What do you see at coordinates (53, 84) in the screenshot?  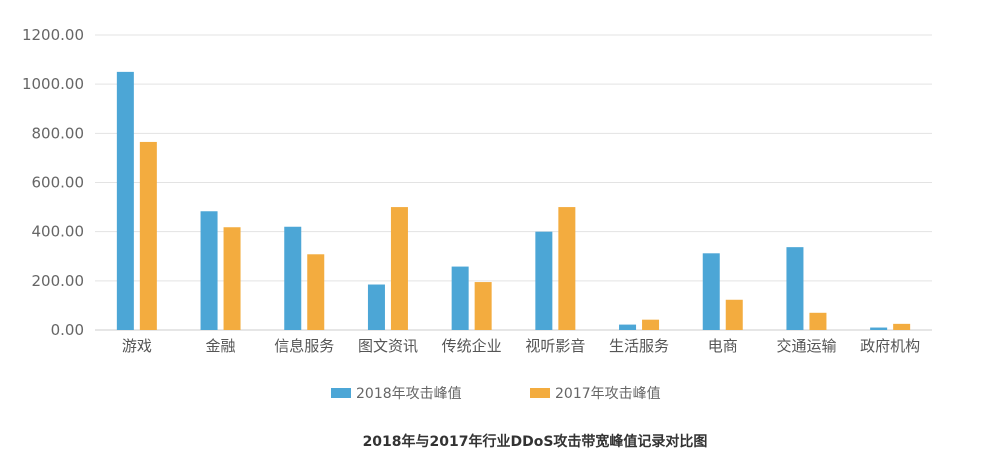 I see `y-tick-label: 1000.00` at bounding box center [53, 84].